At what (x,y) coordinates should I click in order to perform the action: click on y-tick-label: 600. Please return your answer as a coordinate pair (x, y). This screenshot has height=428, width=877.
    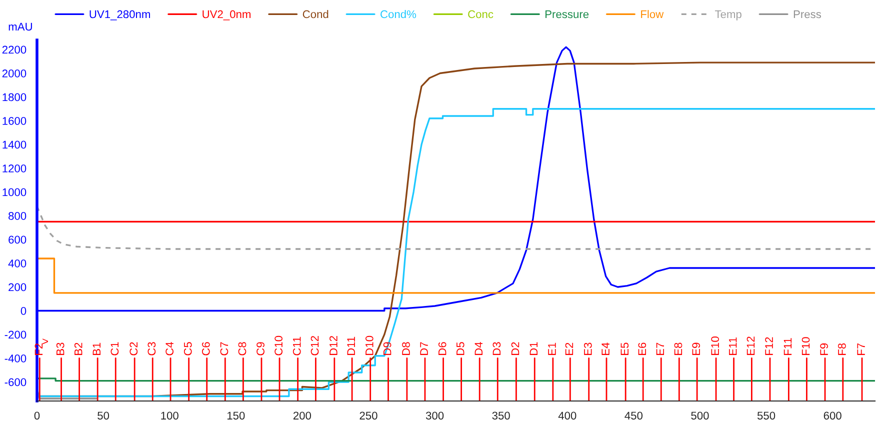
    Looking at the image, I should click on (17, 240).